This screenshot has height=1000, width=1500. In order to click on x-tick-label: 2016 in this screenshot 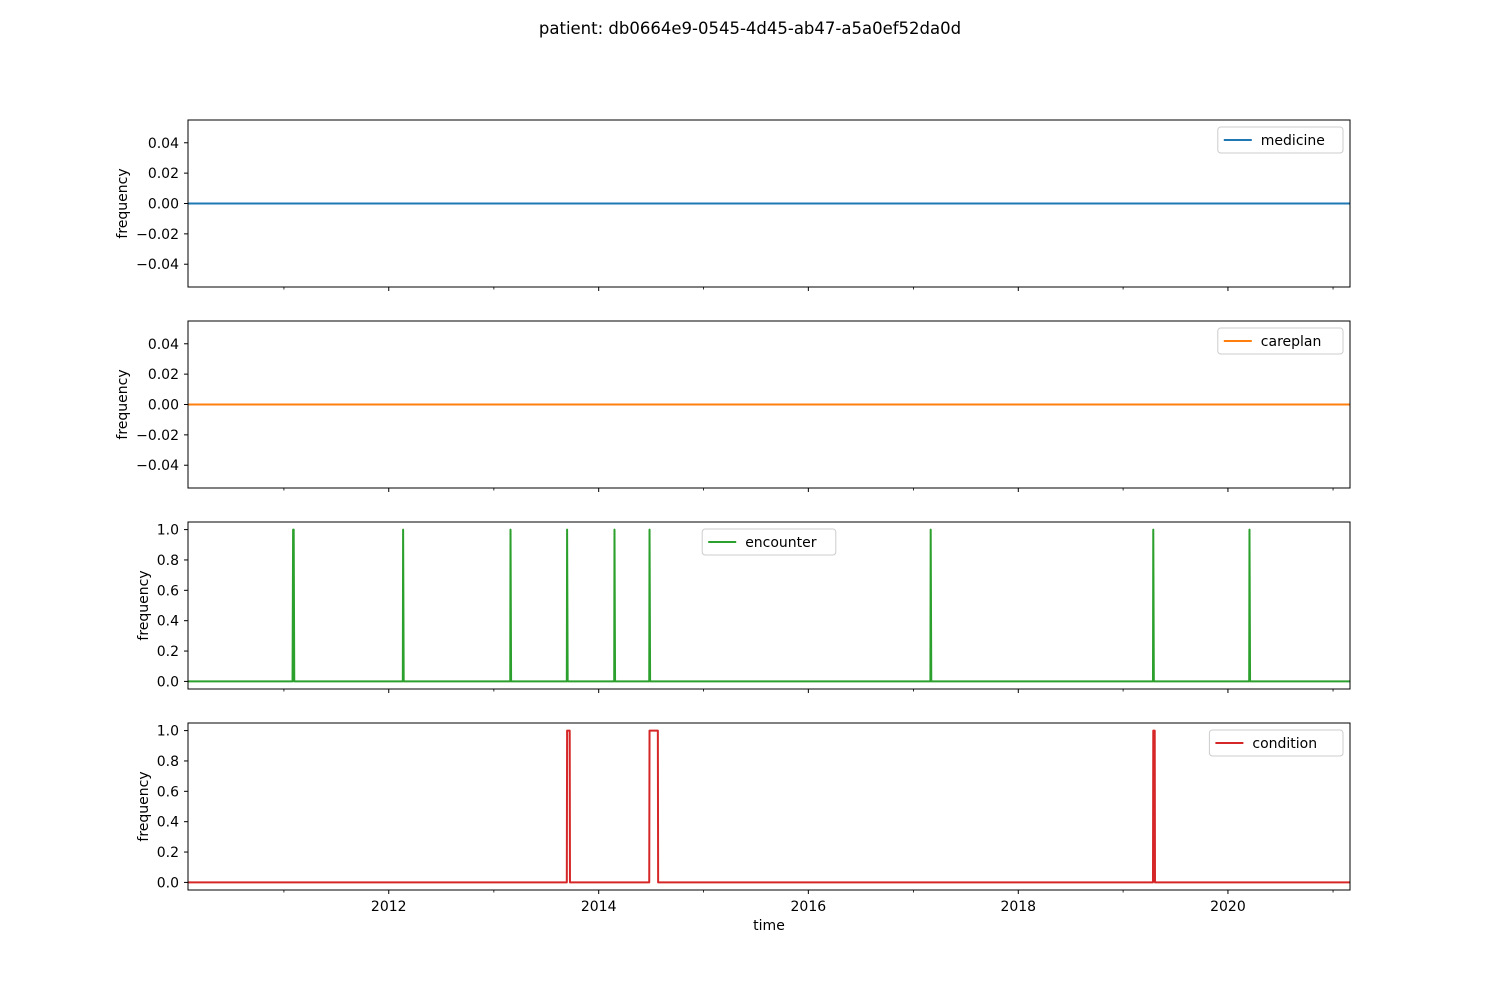, I will do `click(809, 907)`.